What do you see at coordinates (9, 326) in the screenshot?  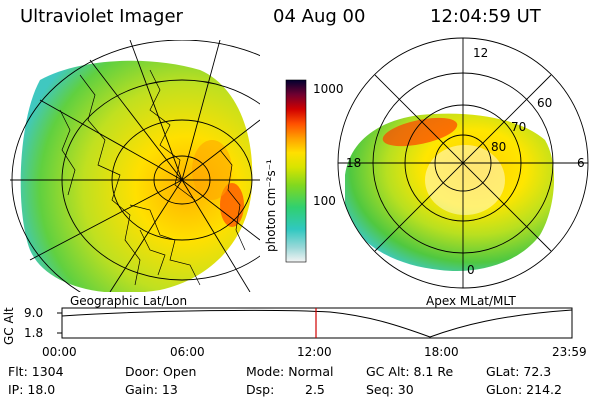 I see `altitude-ylabel: GC Alt` at bounding box center [9, 326].